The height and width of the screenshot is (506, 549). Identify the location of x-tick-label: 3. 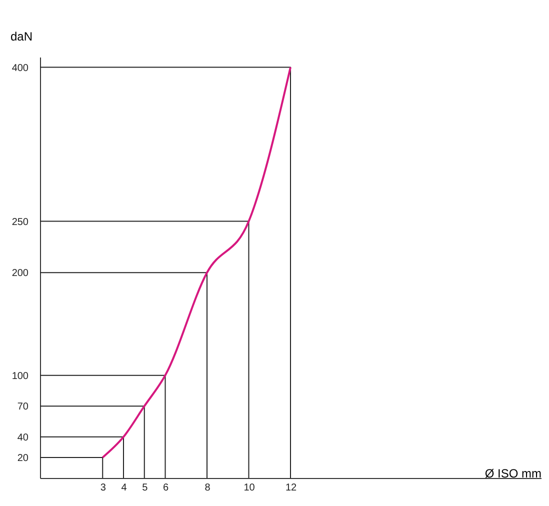
(103, 488).